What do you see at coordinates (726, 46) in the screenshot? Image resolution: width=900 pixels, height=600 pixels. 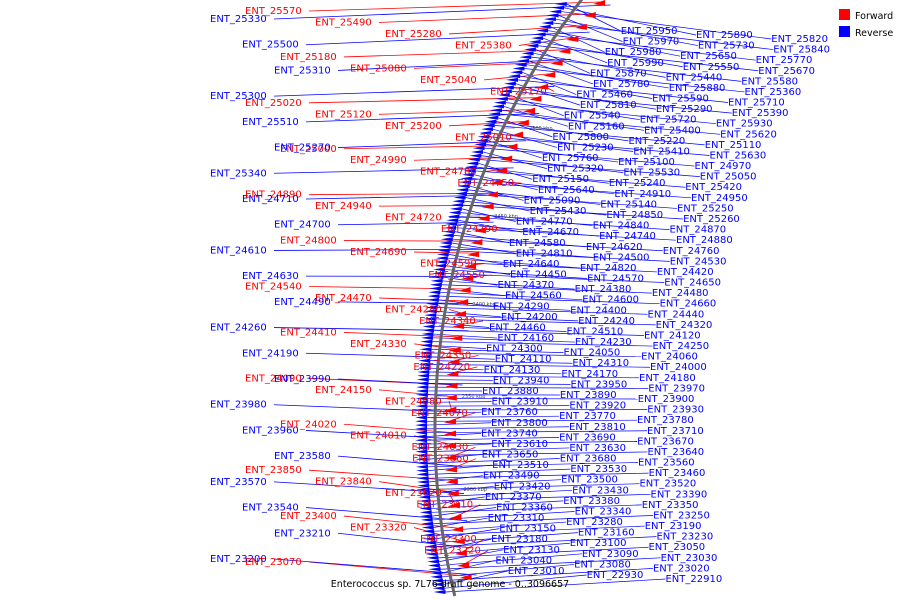 I see `reverse-gene-label: ENT_25730` at bounding box center [726, 46].